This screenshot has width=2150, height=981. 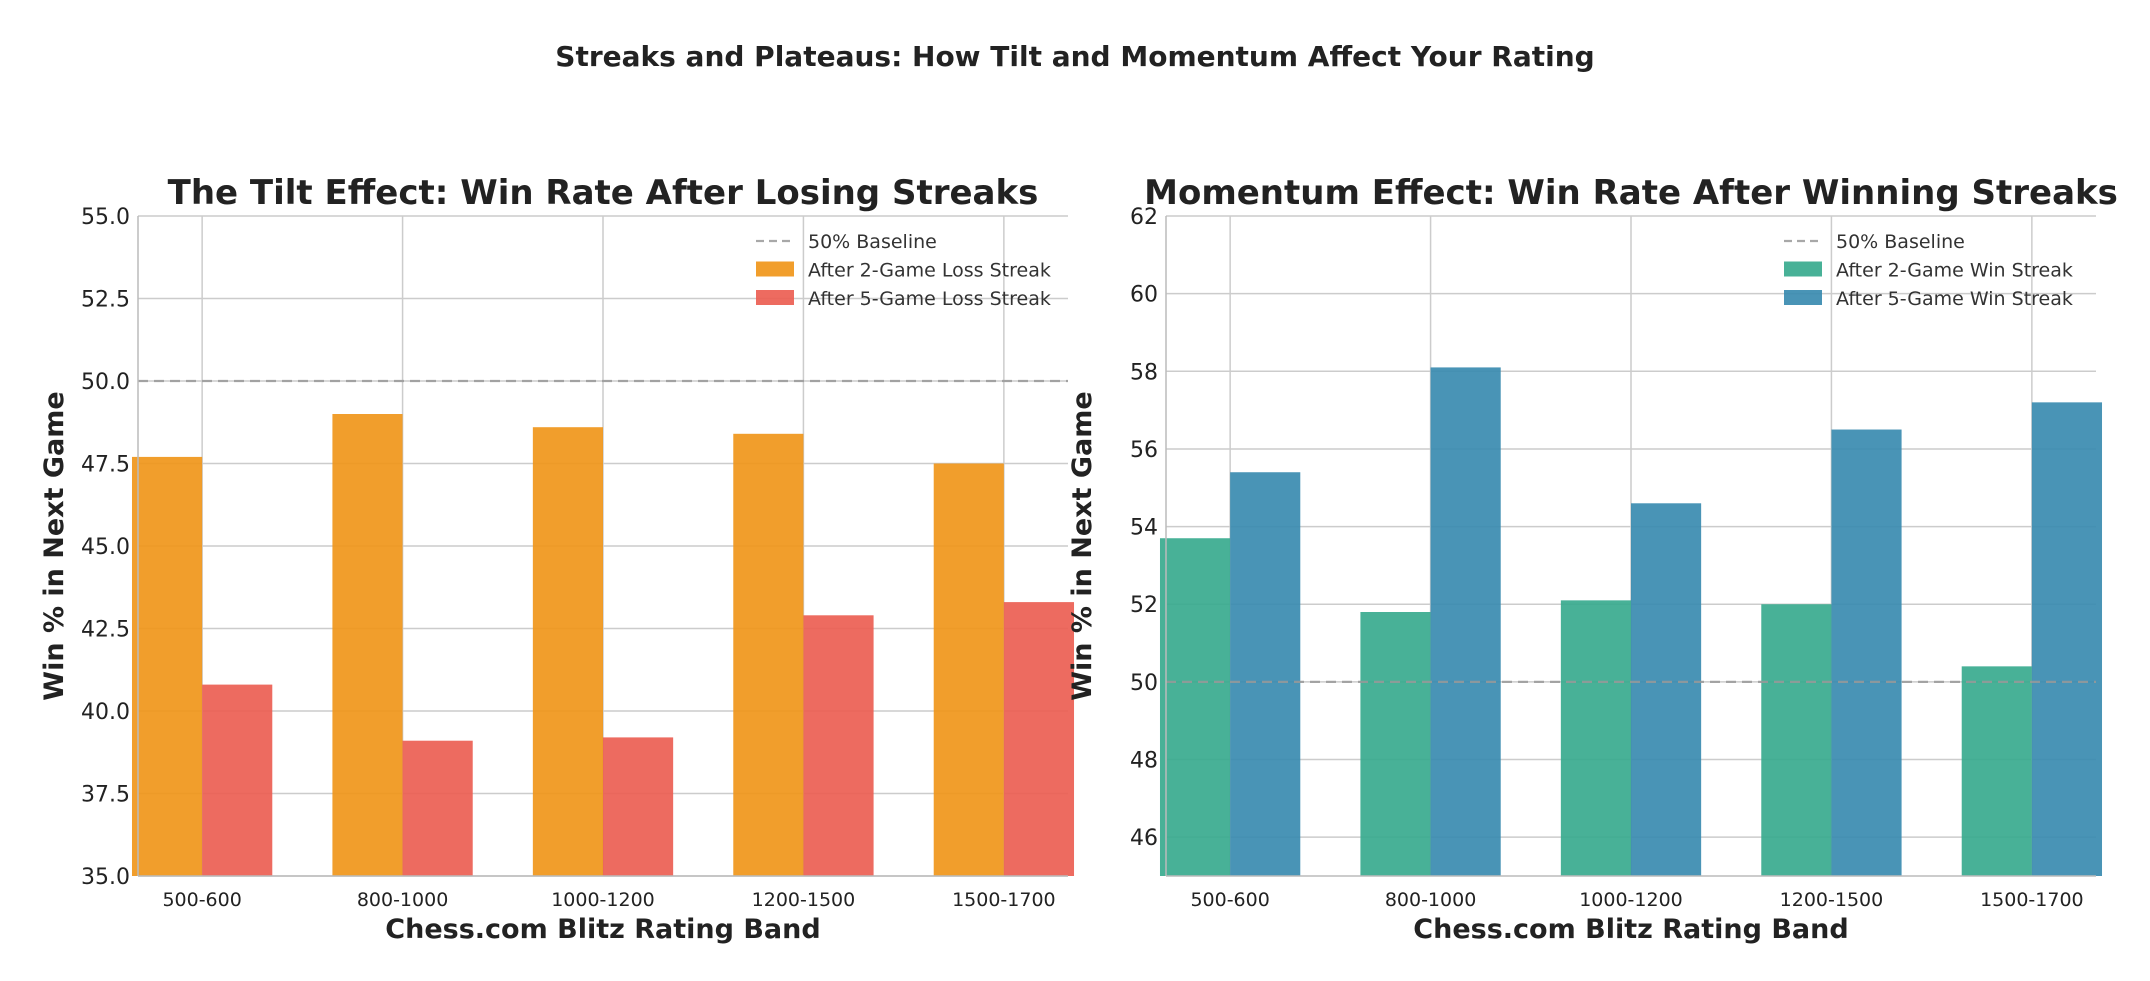 What do you see at coordinates (1144, 683) in the screenshot?
I see `y-tick-label: 50` at bounding box center [1144, 683].